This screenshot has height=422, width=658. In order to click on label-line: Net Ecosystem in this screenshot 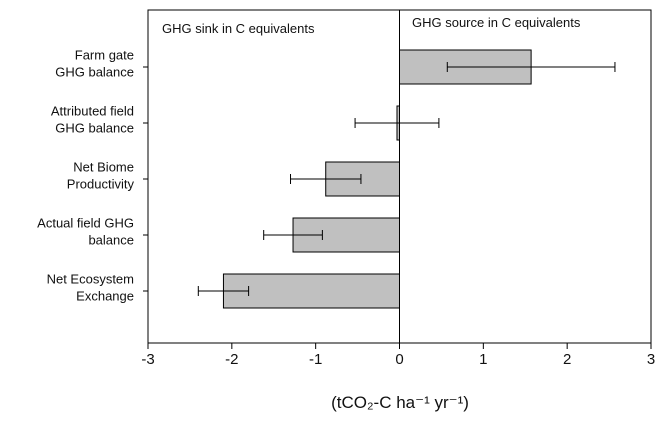, I will do `click(90, 279)`.